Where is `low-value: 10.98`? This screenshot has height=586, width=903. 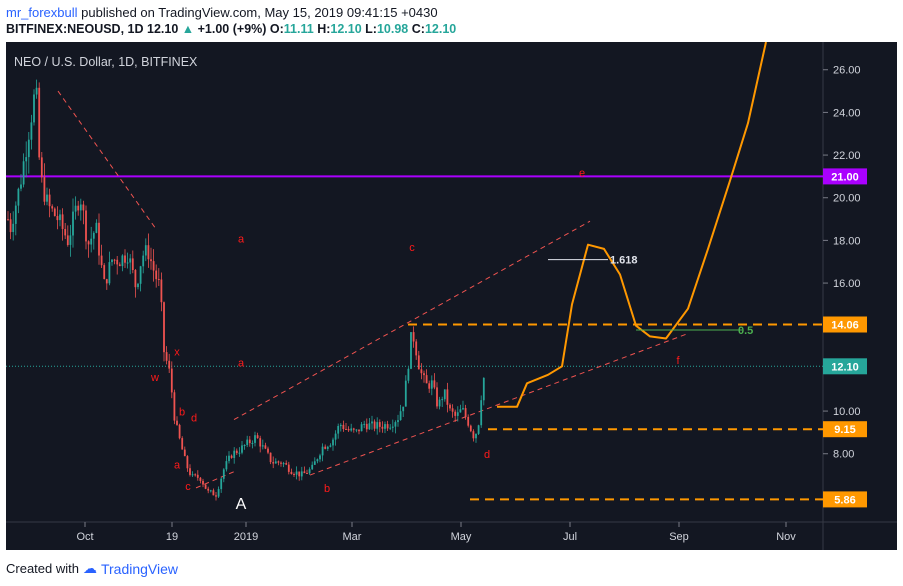 low-value: 10.98 is located at coordinates (392, 29).